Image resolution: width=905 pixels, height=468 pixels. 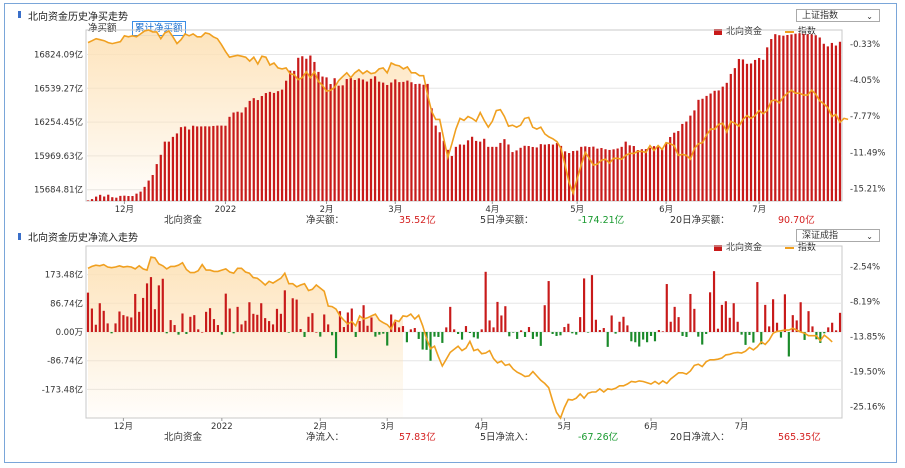 What do you see at coordinates (820, 16) in the screenshot?
I see `index-selector-value: 上证指数` at bounding box center [820, 16].